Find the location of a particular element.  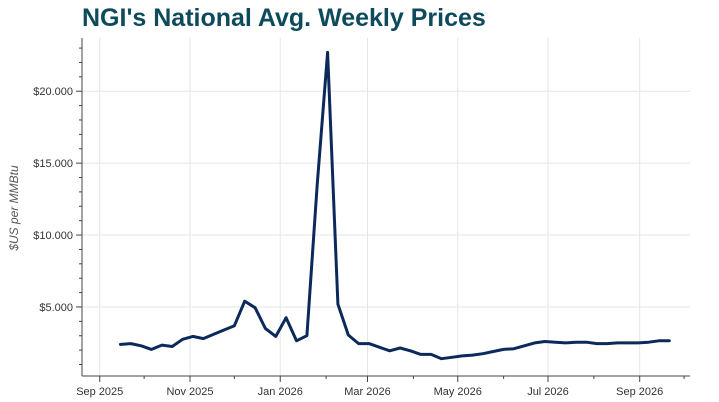

y-tick-label: $20.000 is located at coordinates (53, 92).